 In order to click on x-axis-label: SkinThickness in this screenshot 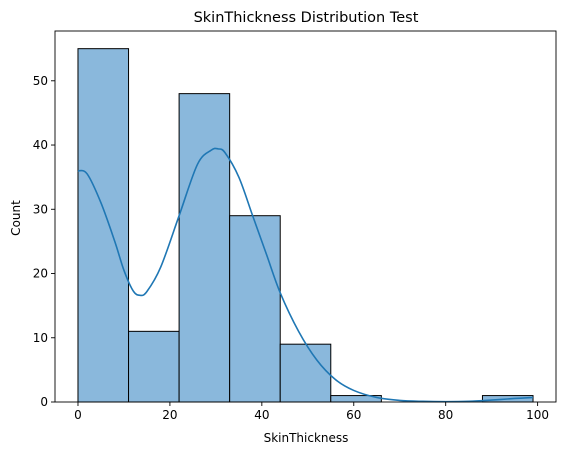, I will do `click(306, 438)`.